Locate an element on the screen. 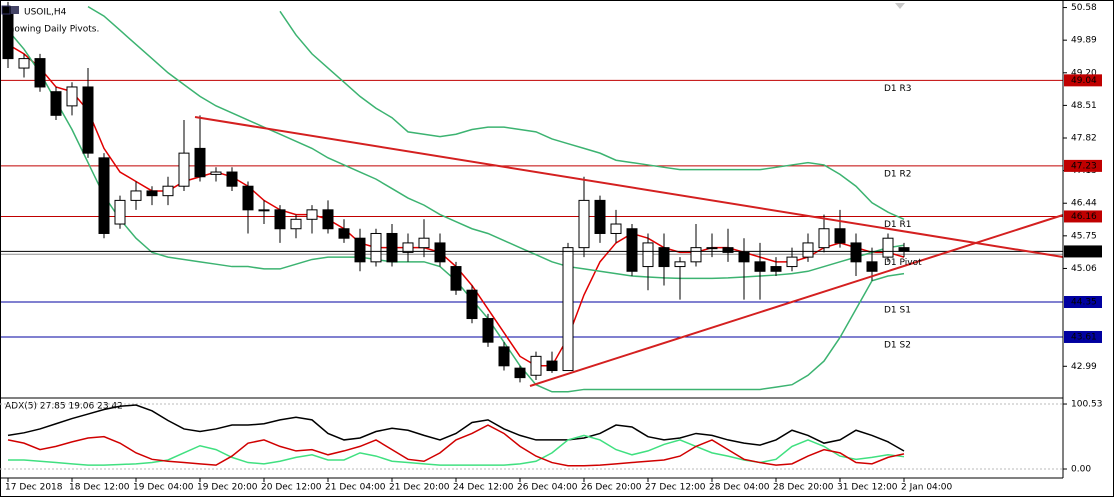  y-tick-label: 45.06 is located at coordinates (1084, 269).